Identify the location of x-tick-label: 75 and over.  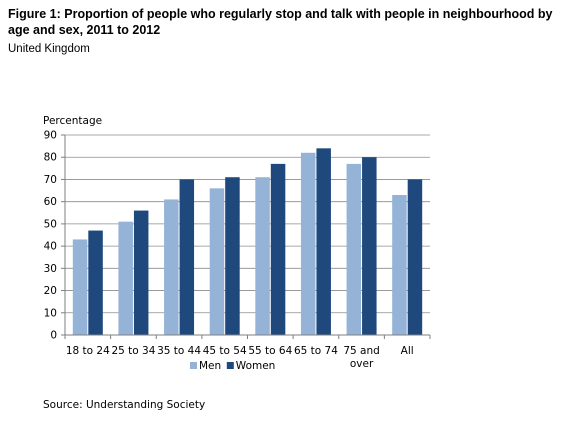
(361, 357).